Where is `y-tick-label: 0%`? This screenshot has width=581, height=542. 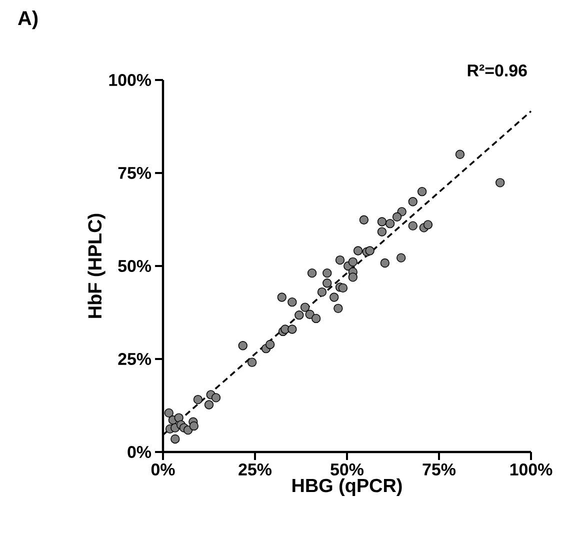 y-tick-label: 0% is located at coordinates (140, 452).